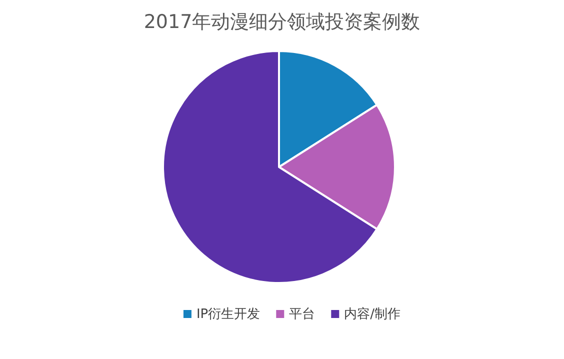  I want to click on legend-label: IP衍生开发, so click(228, 314).